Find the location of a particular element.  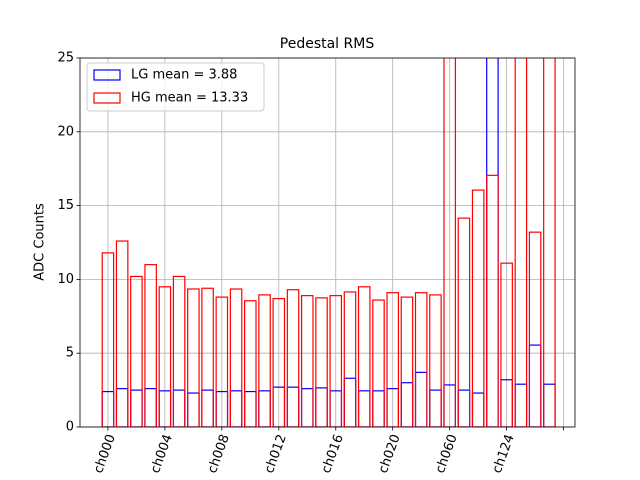

chart-title: Pedestal RMS is located at coordinates (327, 44).